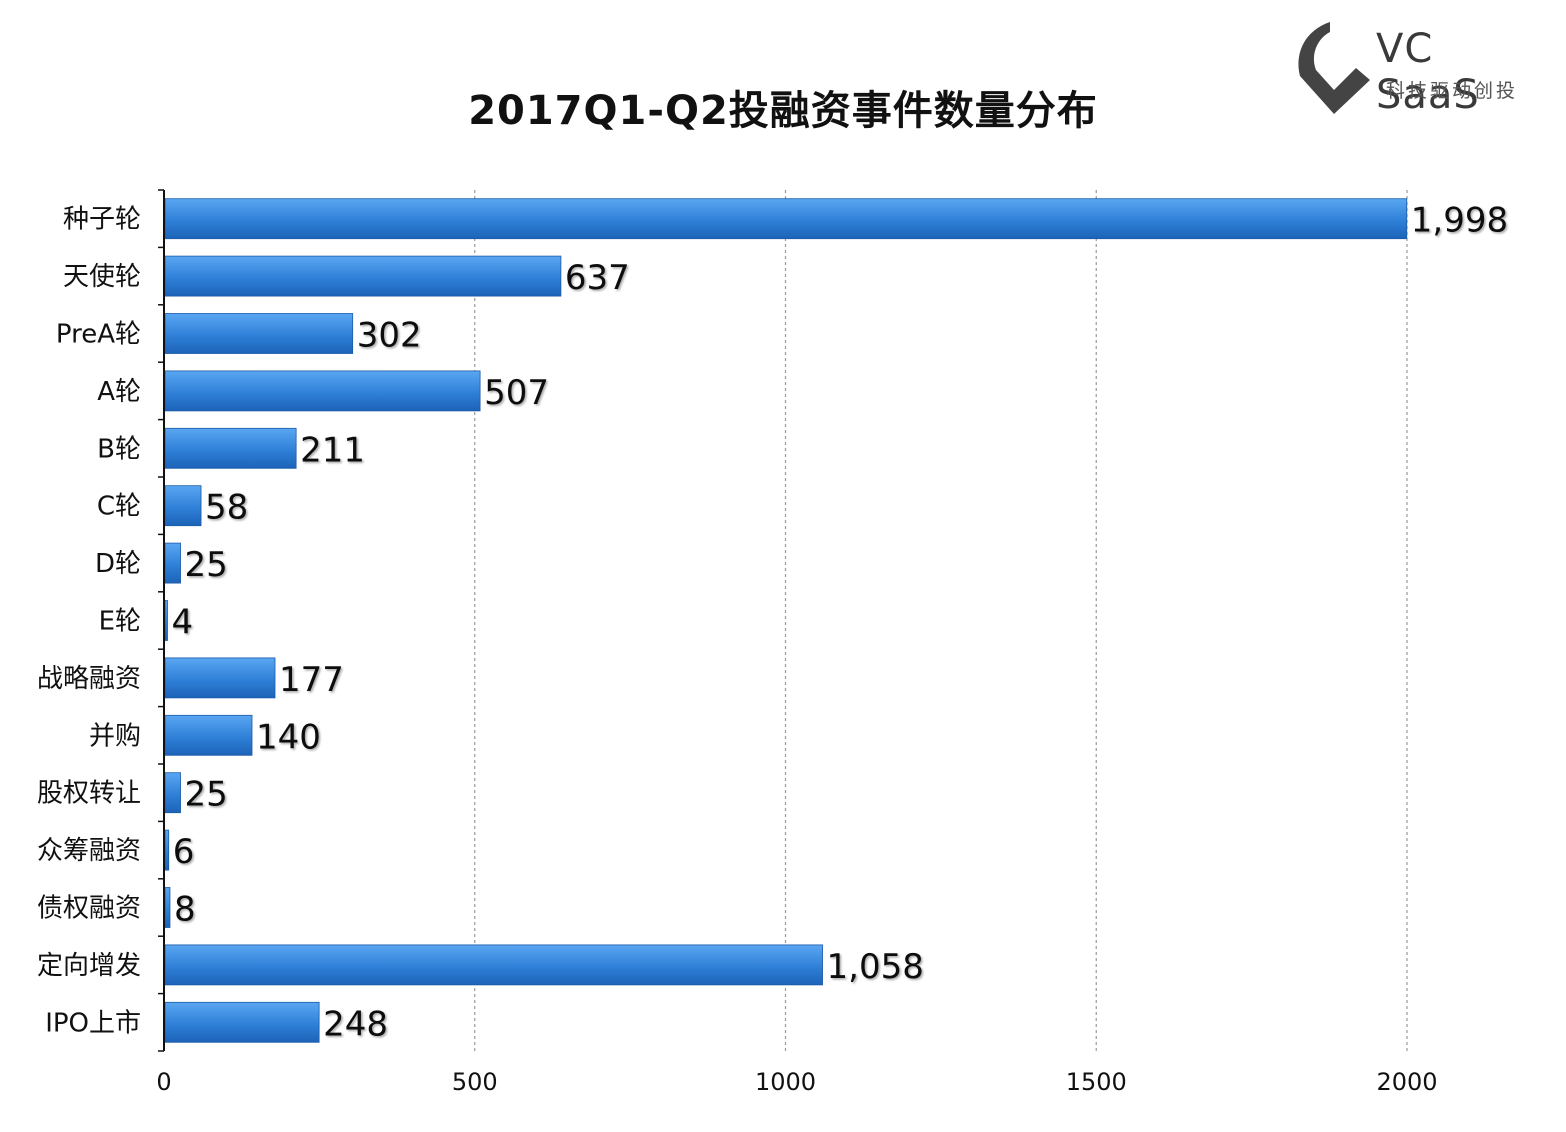  What do you see at coordinates (98, 335) in the screenshot?
I see `y-category-label: PreA轮` at bounding box center [98, 335].